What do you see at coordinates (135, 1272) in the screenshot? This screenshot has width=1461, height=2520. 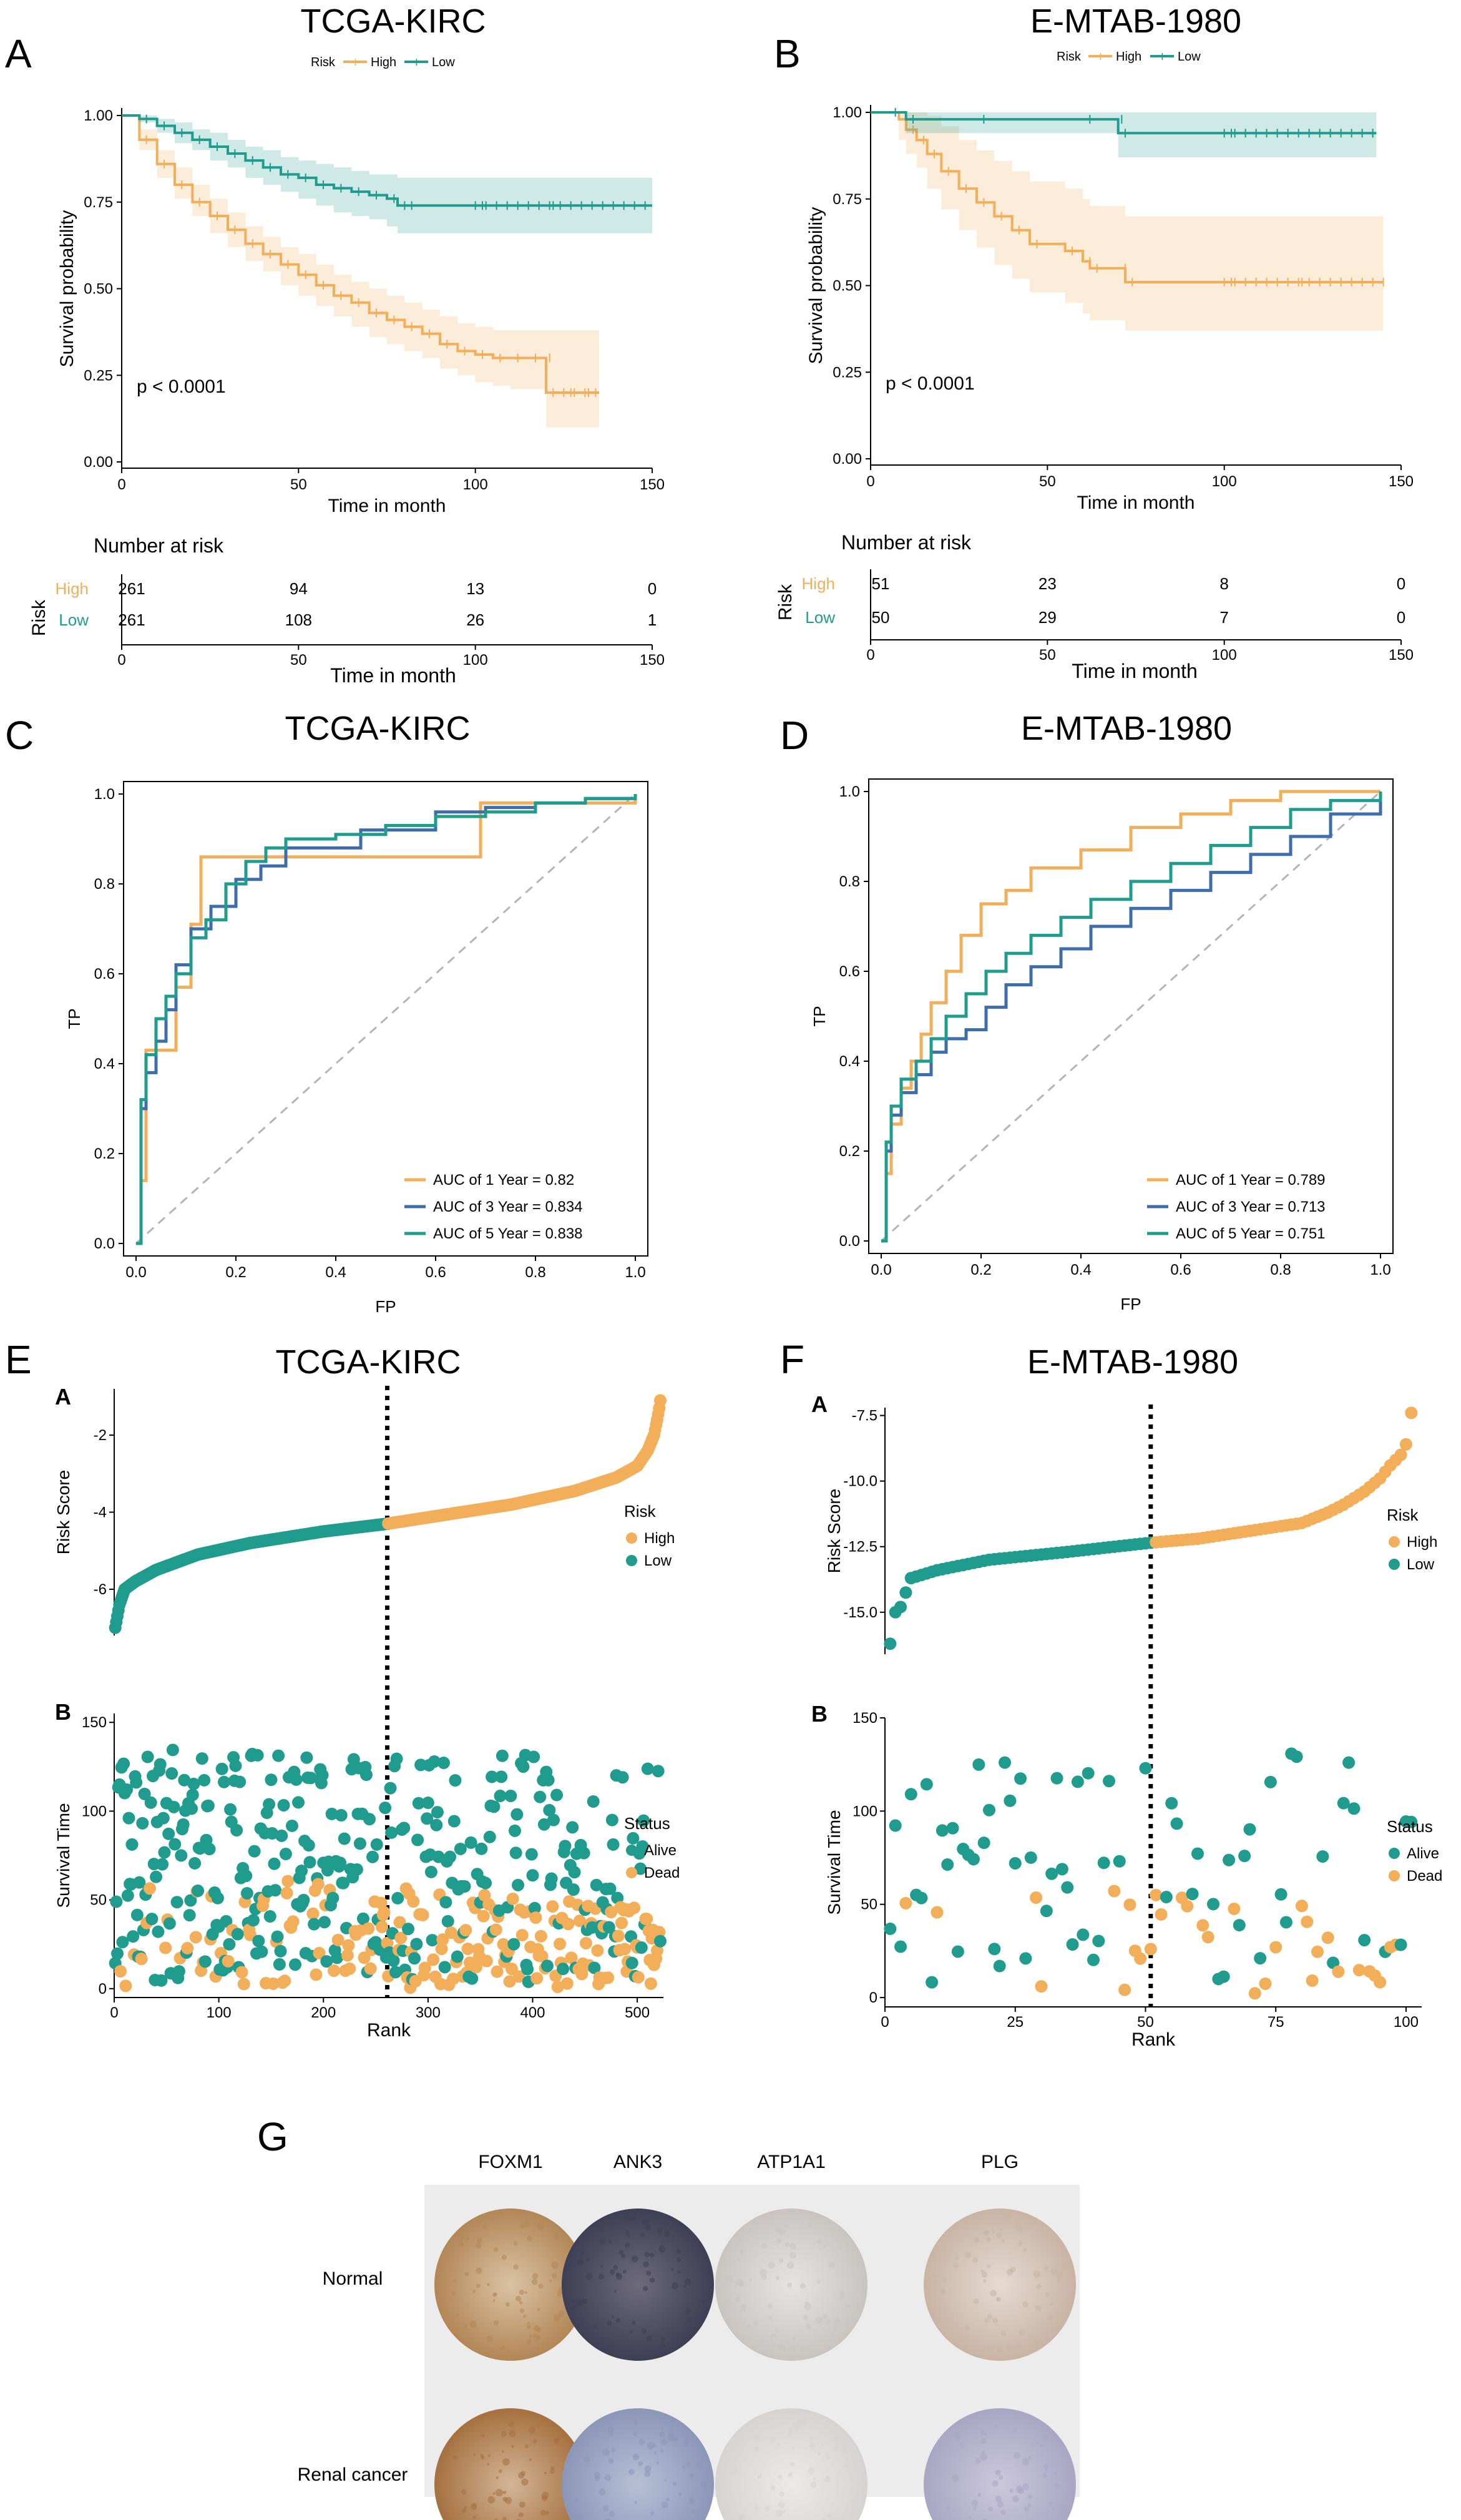 I see `x-tick-label: 0.0` at bounding box center [135, 1272].